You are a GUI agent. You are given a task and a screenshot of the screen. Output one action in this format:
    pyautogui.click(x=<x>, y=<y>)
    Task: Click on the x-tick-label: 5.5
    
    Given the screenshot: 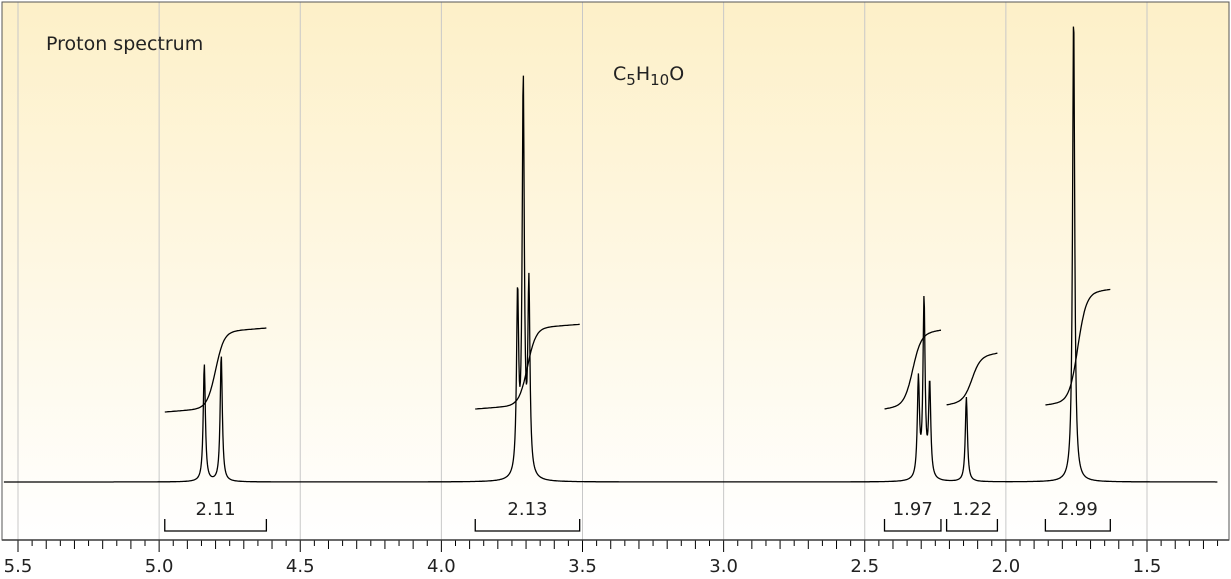 What is the action you would take?
    pyautogui.click(x=18, y=566)
    